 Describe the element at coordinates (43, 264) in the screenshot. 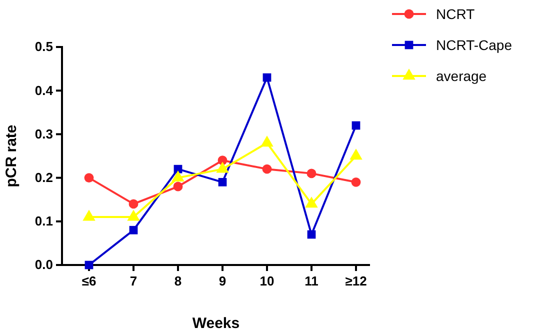

I see `y-tick-label: 0.0` at that location.